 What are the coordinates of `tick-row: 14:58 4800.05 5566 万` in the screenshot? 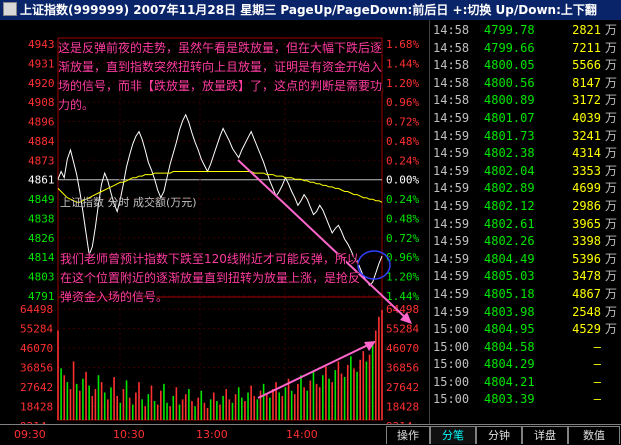 It's located at (525, 66).